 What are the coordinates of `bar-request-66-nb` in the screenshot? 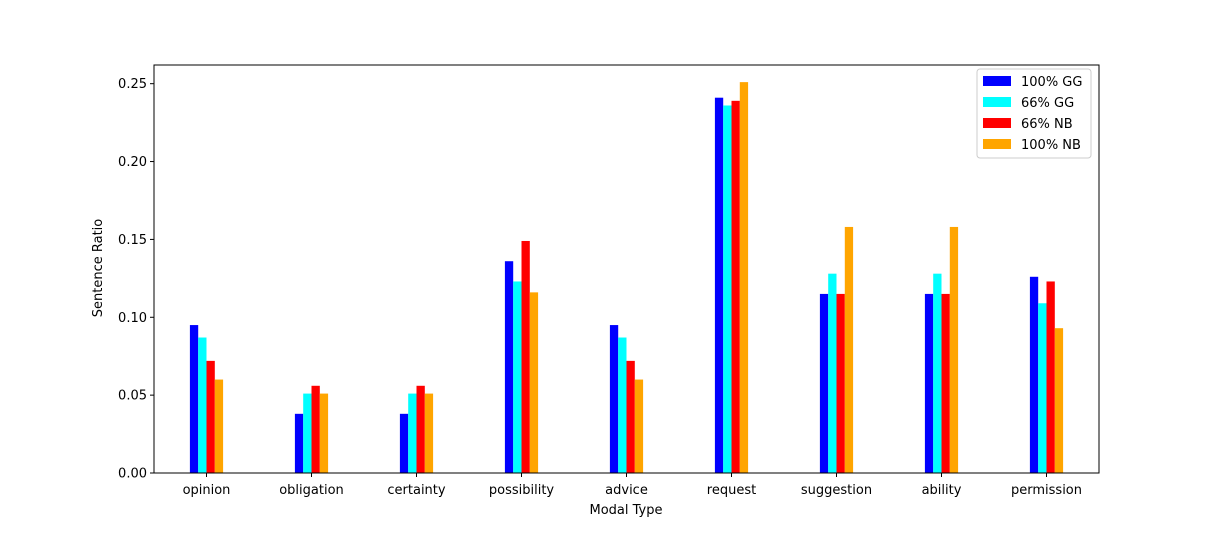 It's located at (735, 286).